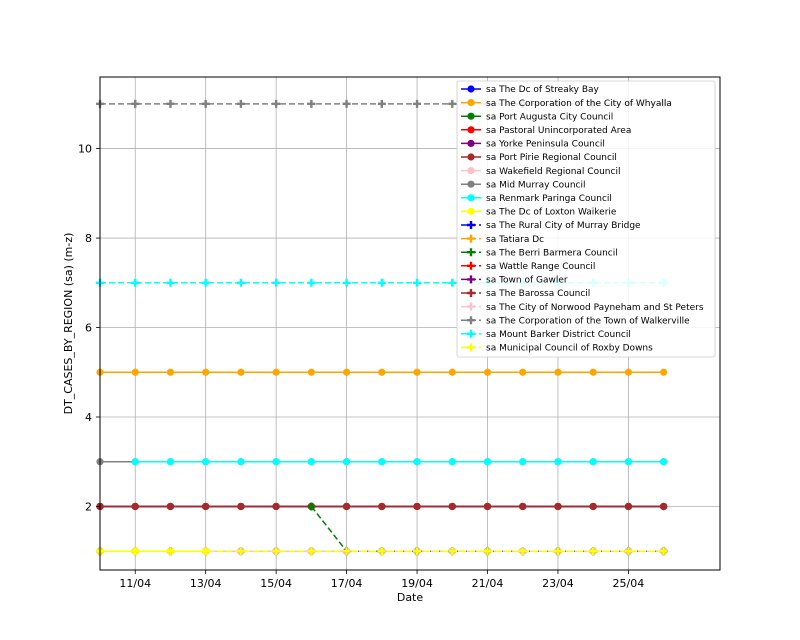 The width and height of the screenshot is (800, 640). Describe the element at coordinates (549, 117) in the screenshot. I see `legend-label: sa Port Augusta City Council` at that location.